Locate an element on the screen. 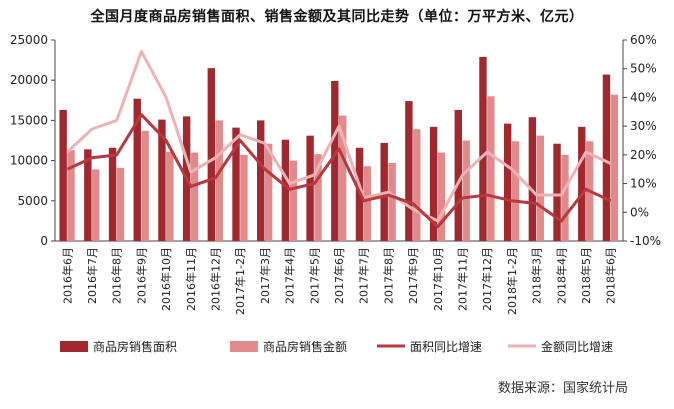 The width and height of the screenshot is (674, 409). left-tick-label: 10000 is located at coordinates (29, 161).